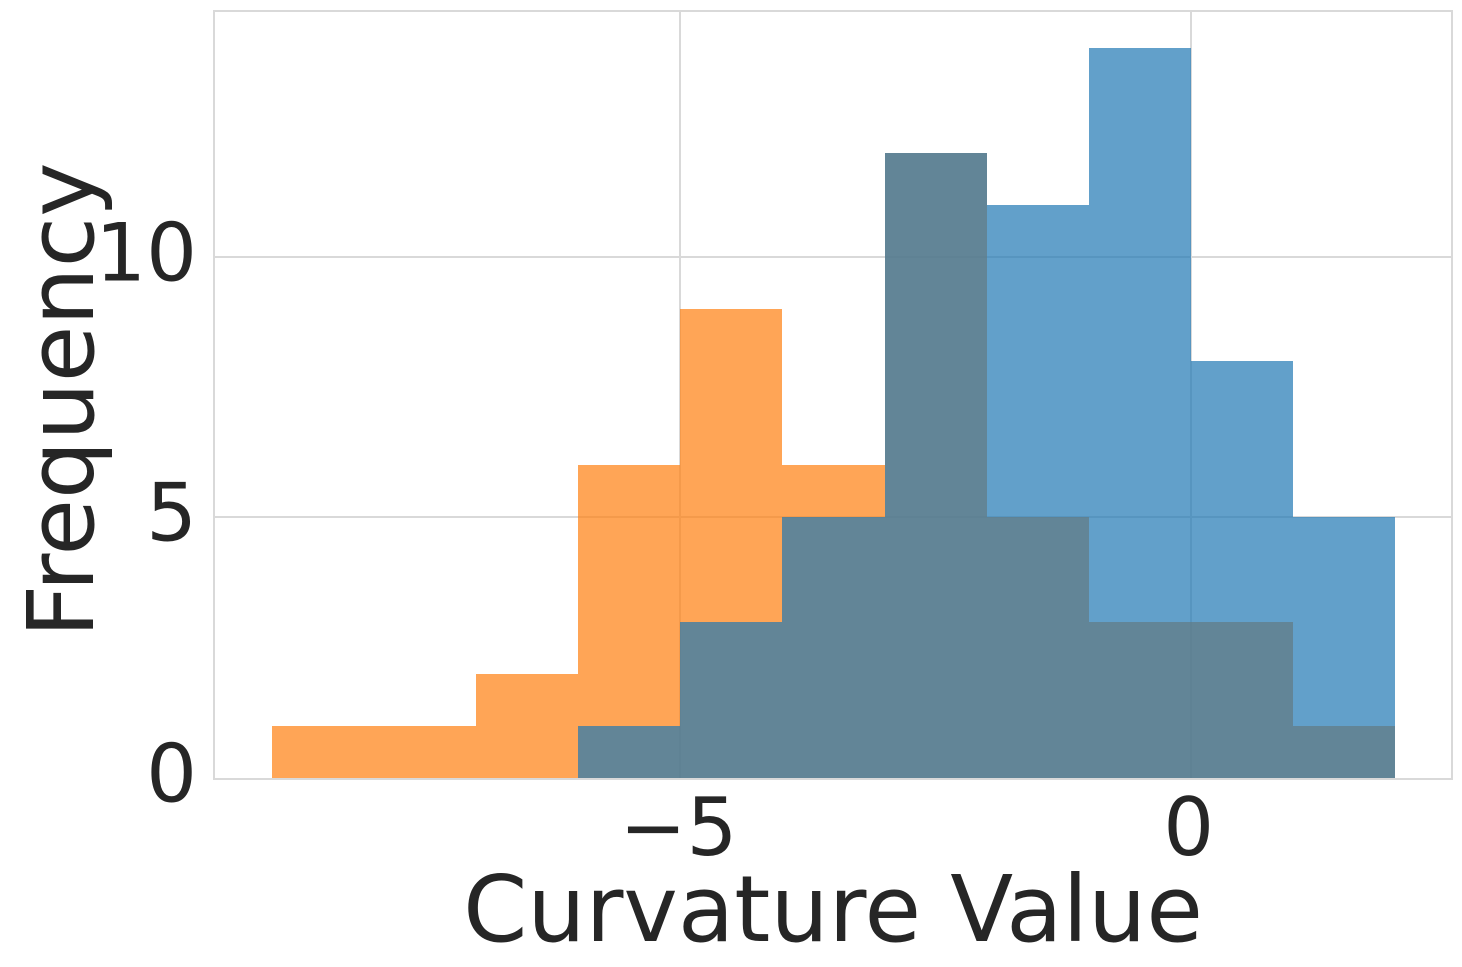  What do you see at coordinates (171, 774) in the screenshot?
I see `y-tick-label-0: 0` at bounding box center [171, 774].